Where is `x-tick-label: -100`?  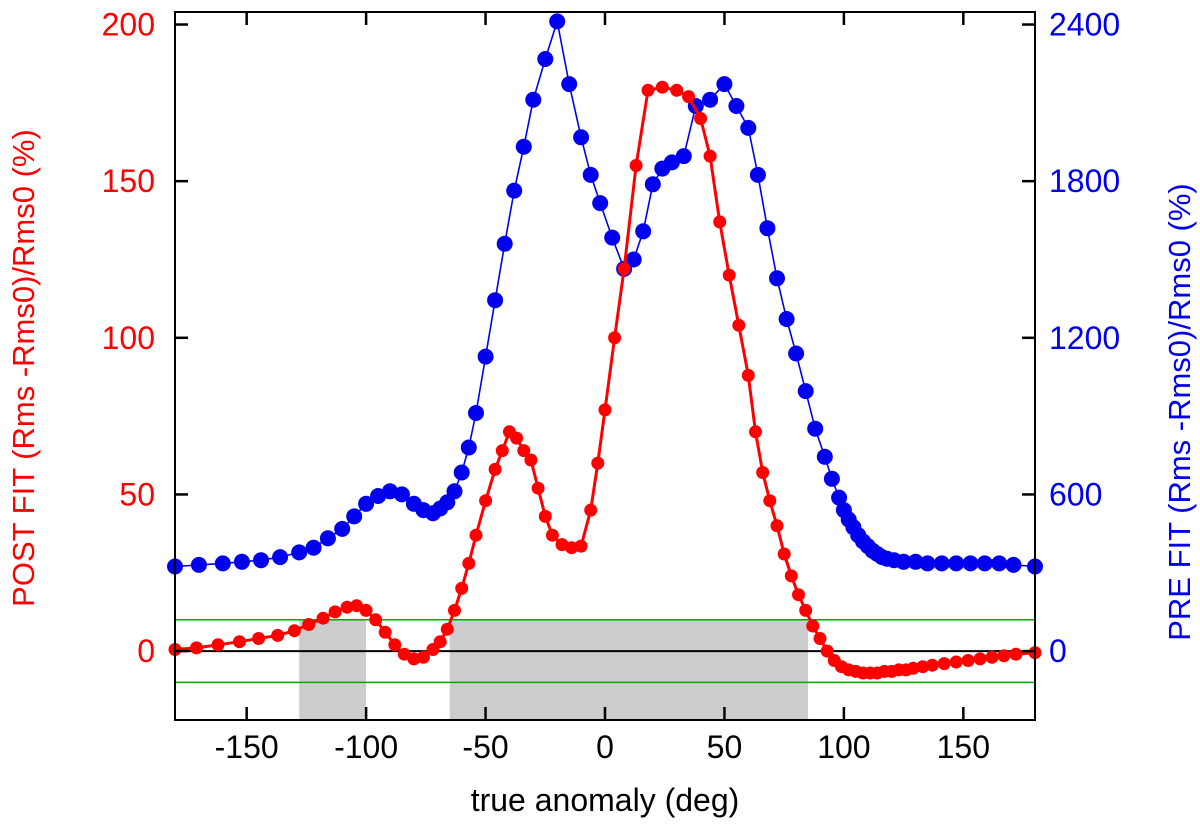 x-tick-label: -100 is located at coordinates (366, 747).